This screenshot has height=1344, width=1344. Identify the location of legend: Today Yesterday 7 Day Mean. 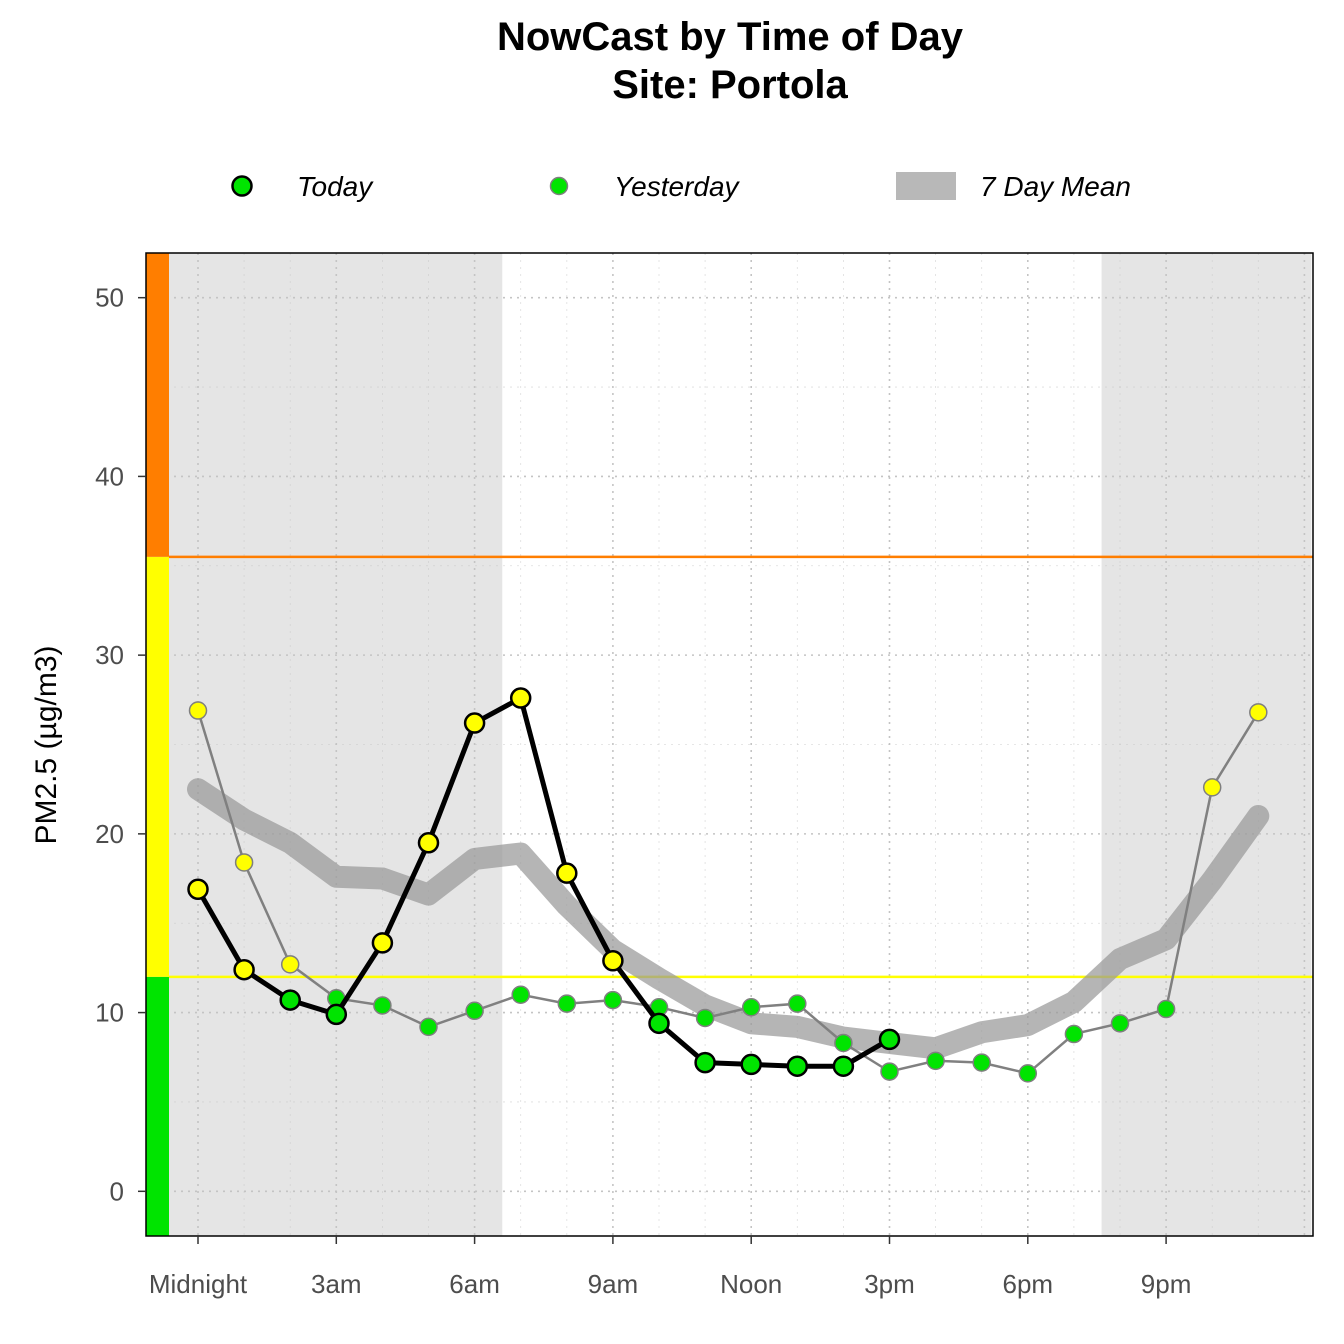
(681, 186).